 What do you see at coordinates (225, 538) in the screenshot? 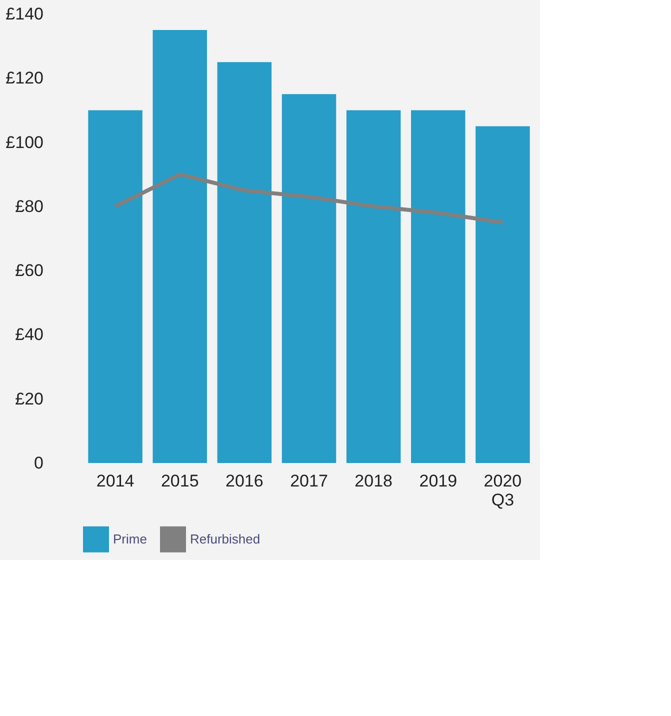
I see `legend-label: Refurbished` at bounding box center [225, 538].